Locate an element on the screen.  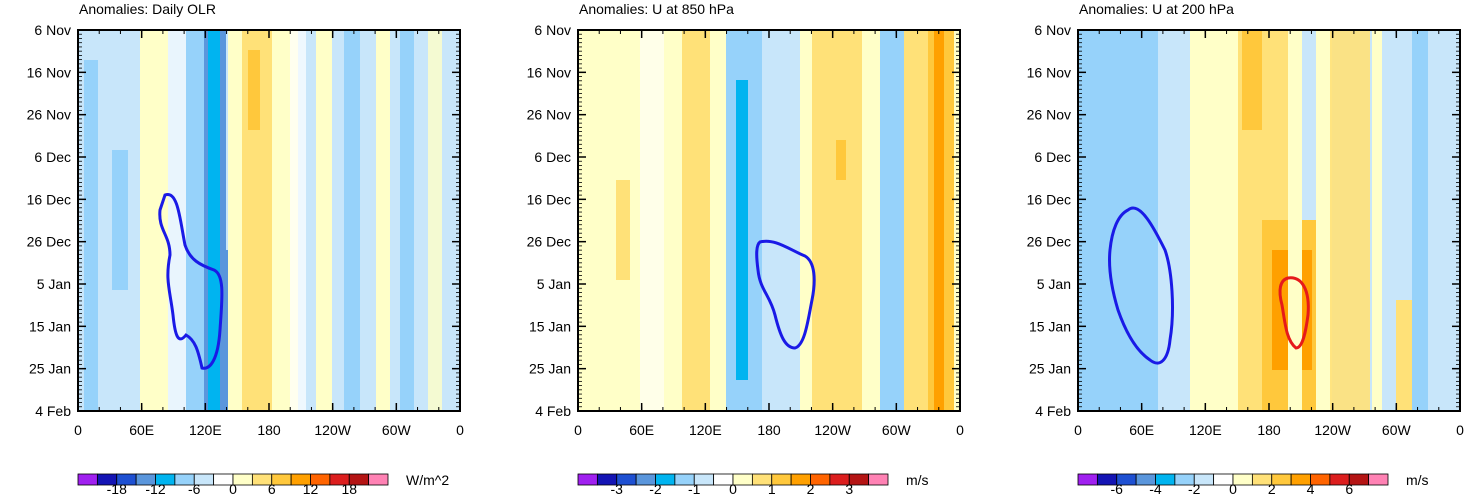
colorbar-label: -1 is located at coordinates (694, 489).